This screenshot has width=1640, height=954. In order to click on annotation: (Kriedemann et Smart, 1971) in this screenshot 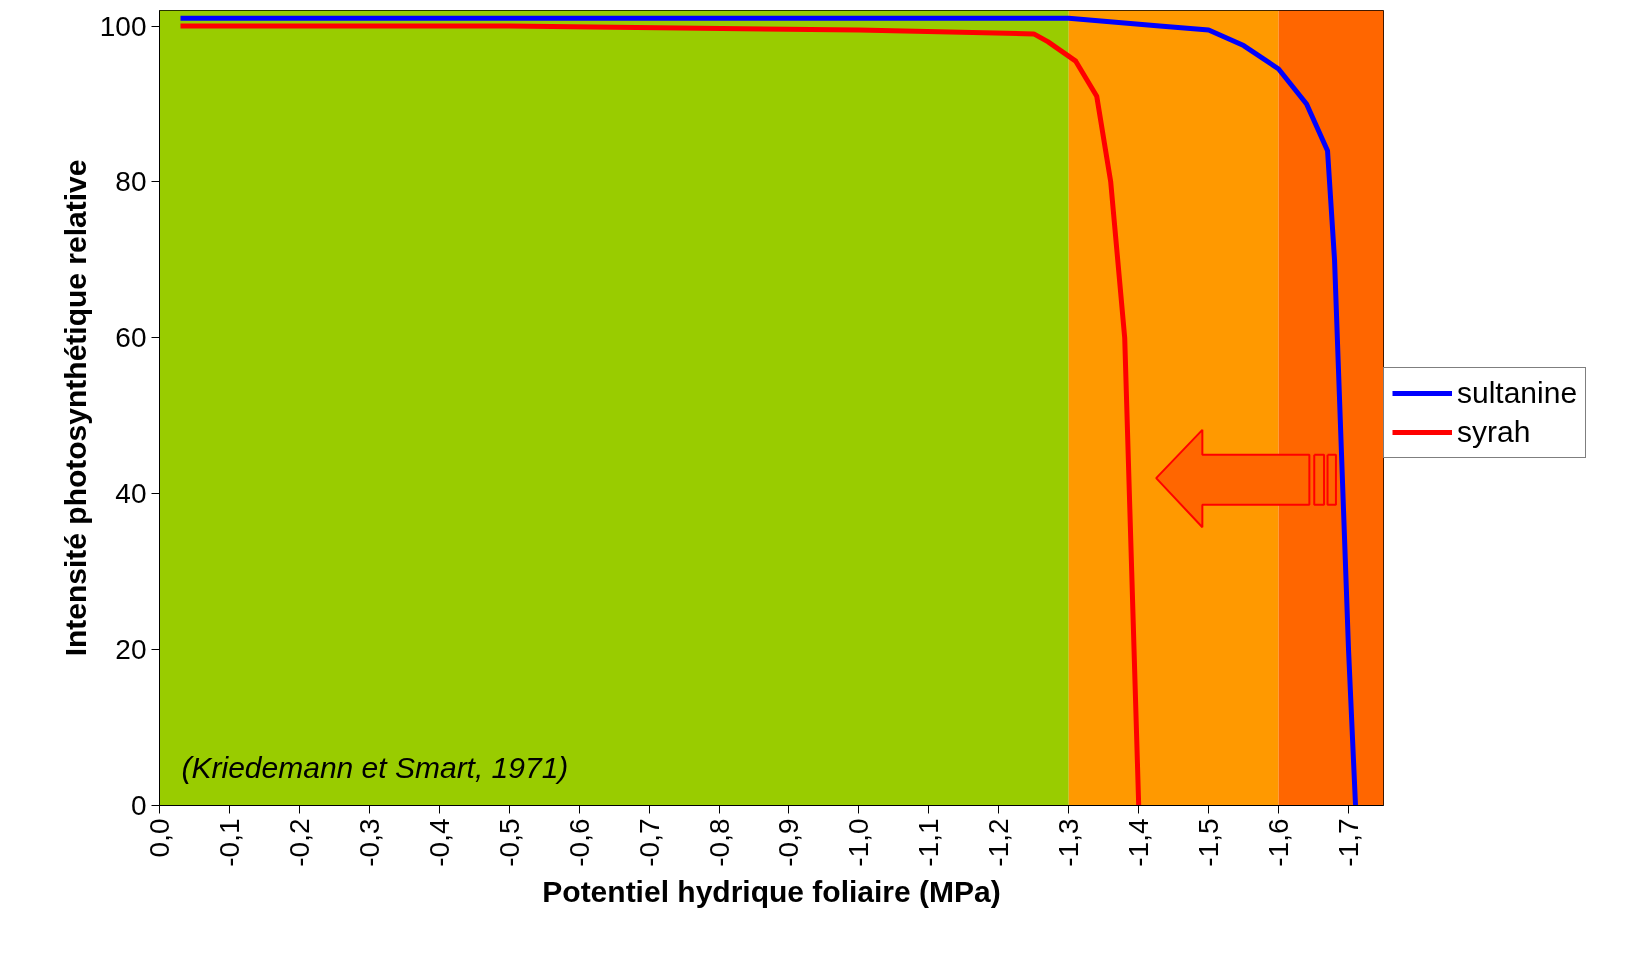, I will do `click(375, 767)`.